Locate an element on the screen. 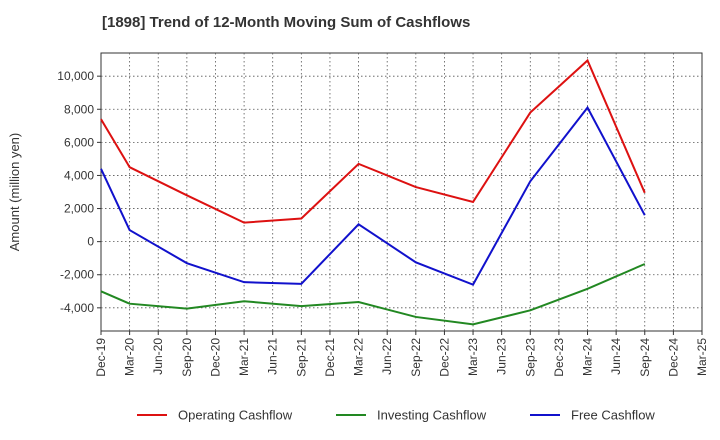 This screenshot has width=720, height=440. y-tick-label: -4,000 is located at coordinates (77, 308).